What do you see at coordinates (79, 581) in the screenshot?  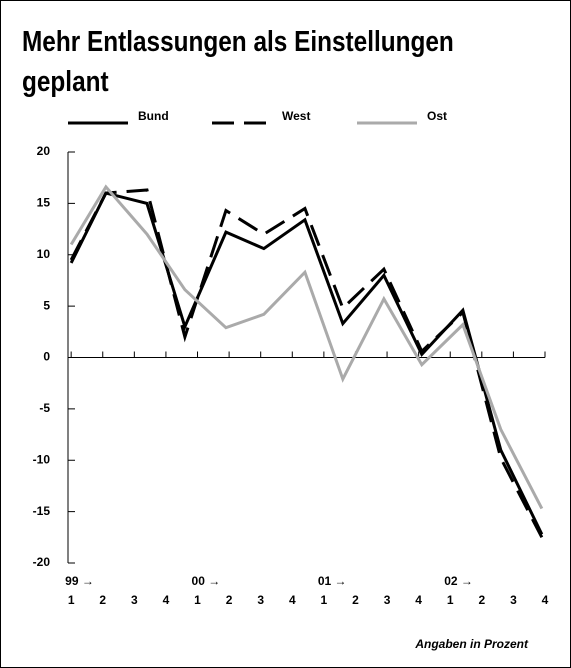 I see `year-label: 99 →` at bounding box center [79, 581].